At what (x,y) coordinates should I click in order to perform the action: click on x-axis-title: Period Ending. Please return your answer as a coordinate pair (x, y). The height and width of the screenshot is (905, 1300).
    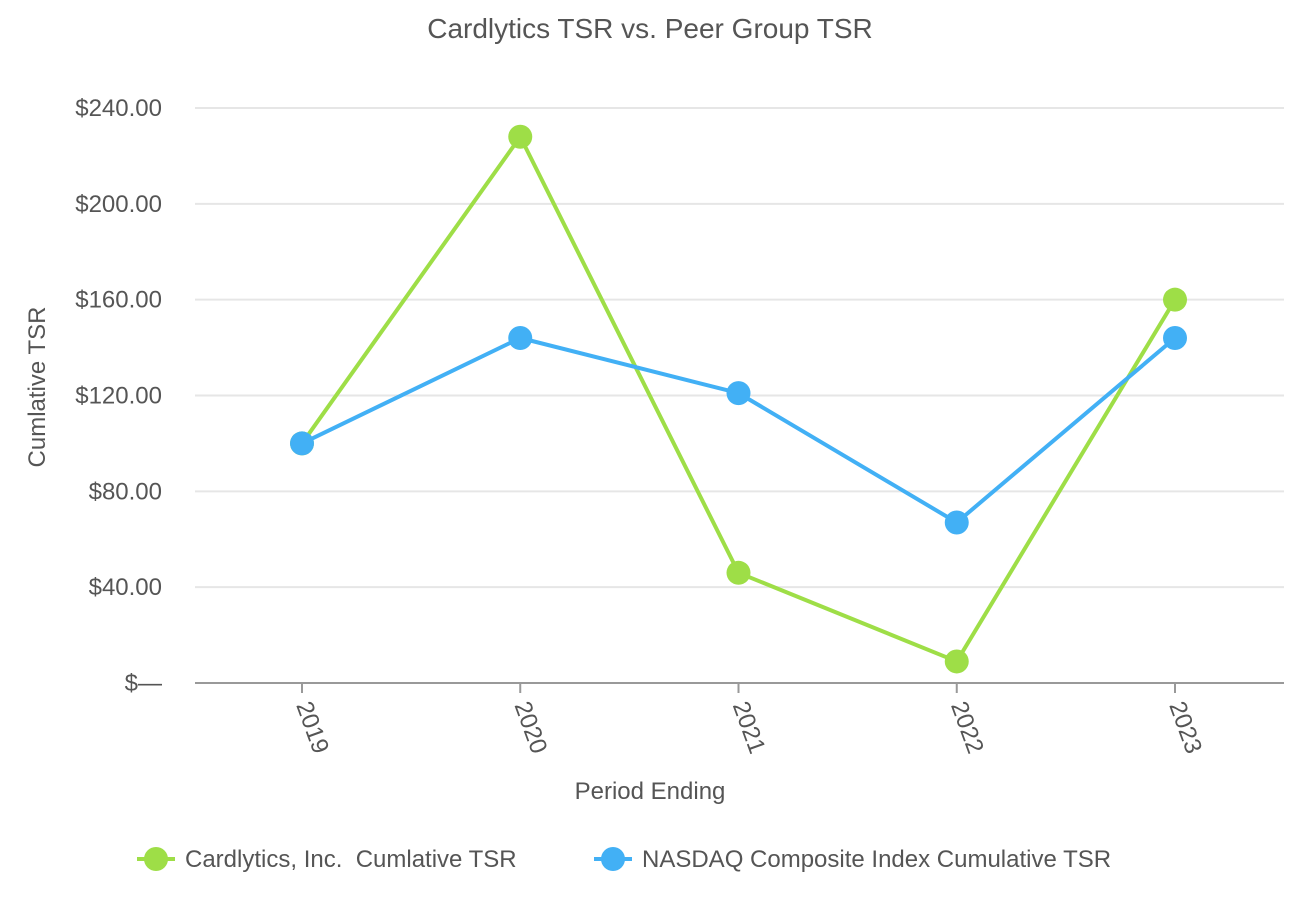
    Looking at the image, I should click on (650, 791).